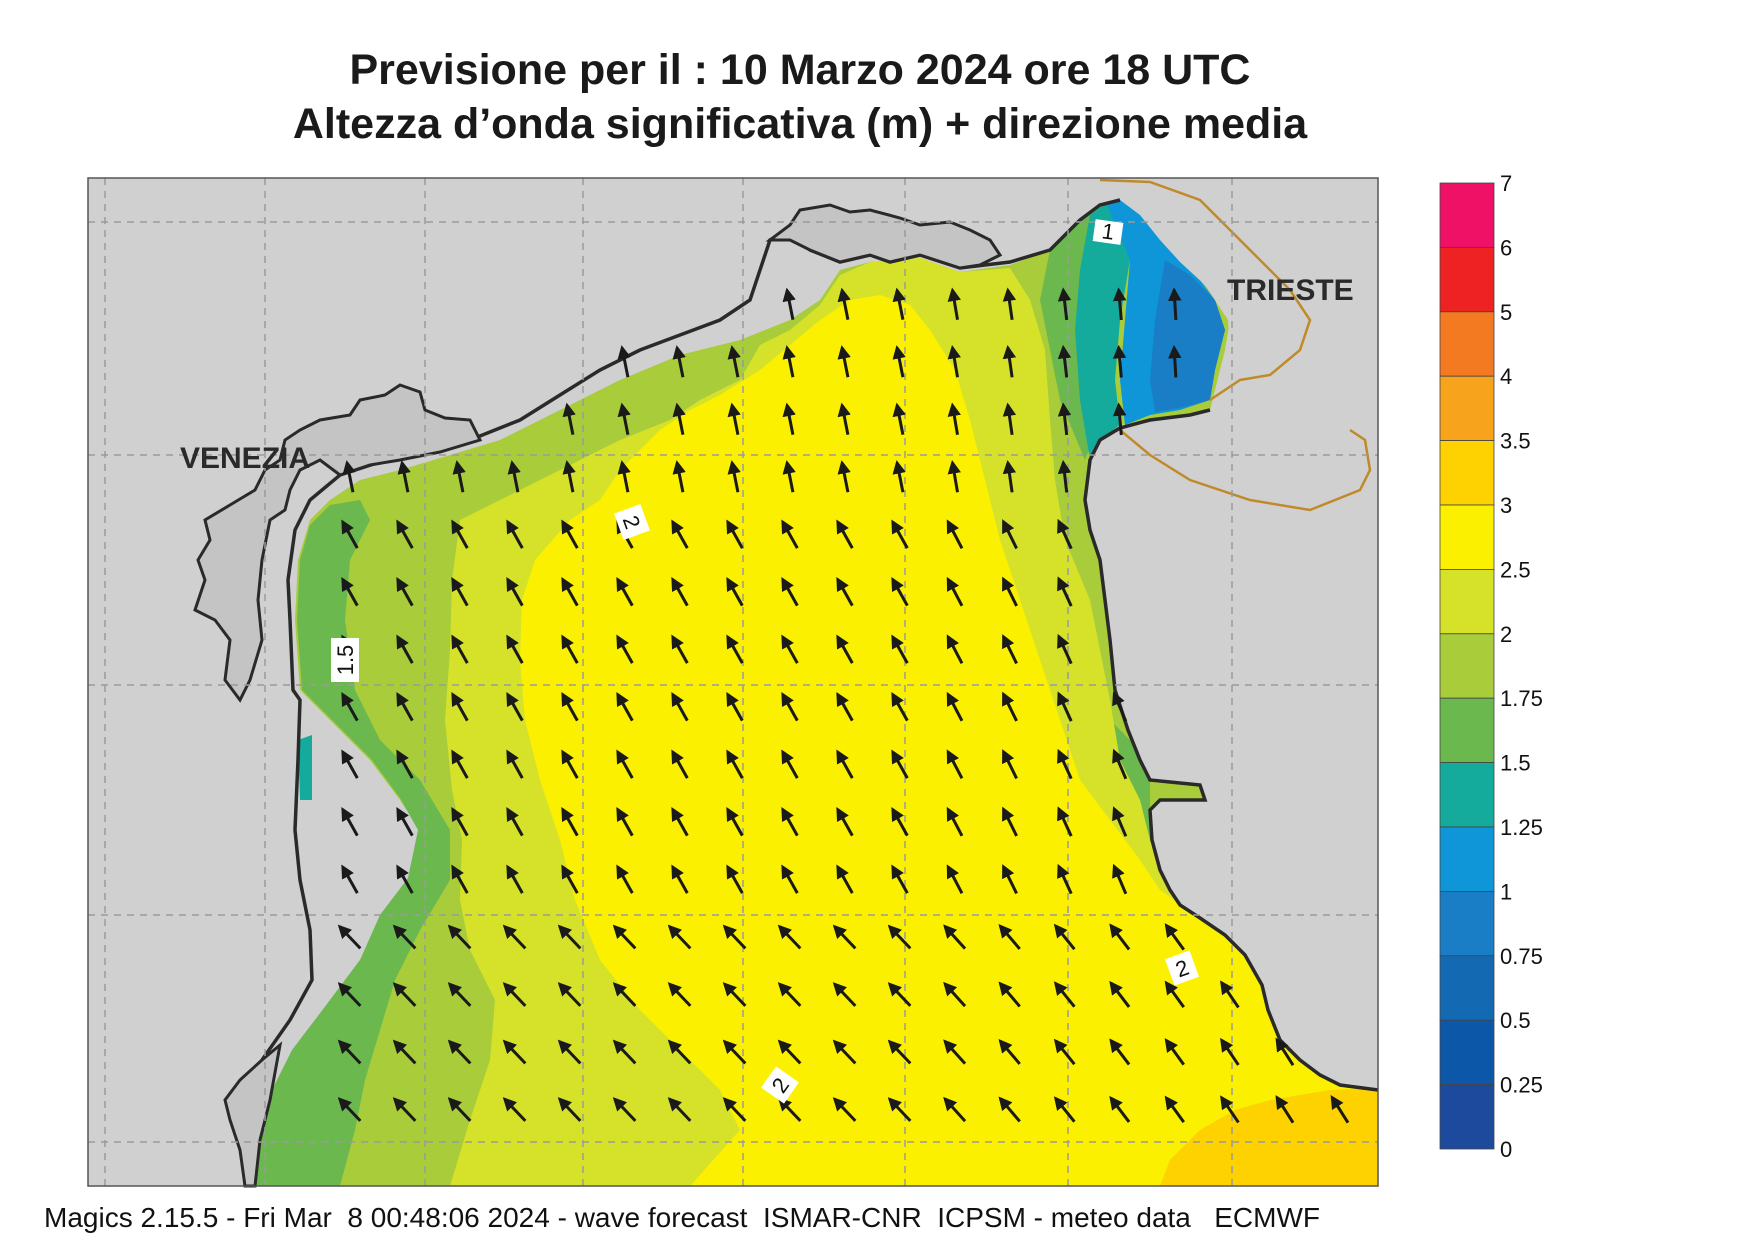  What do you see at coordinates (1235, 345) in the screenshot?
I see `national-border` at bounding box center [1235, 345].